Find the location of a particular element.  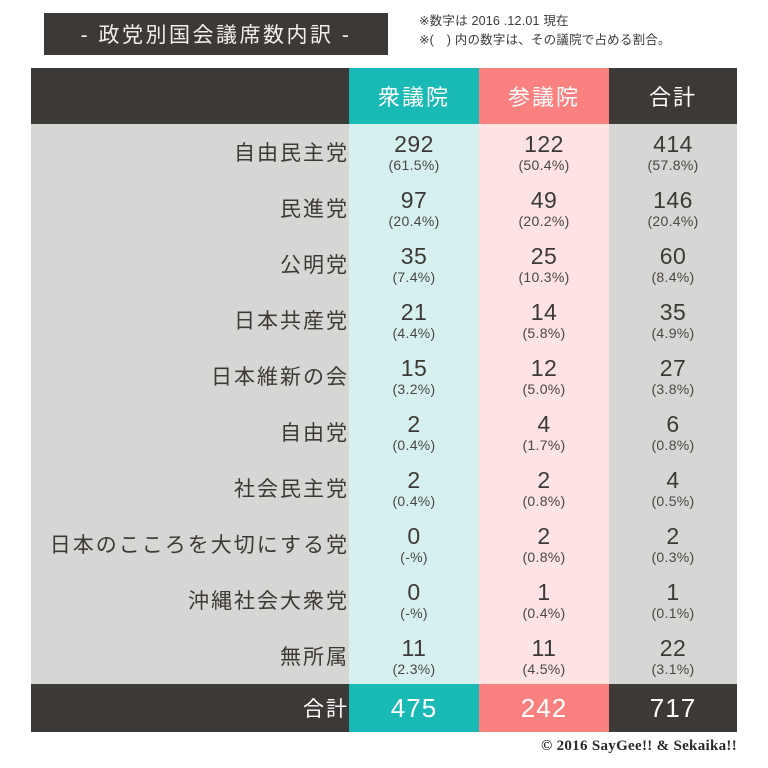

seat-cell-total: 1 (0.1%) is located at coordinates (673, 600).